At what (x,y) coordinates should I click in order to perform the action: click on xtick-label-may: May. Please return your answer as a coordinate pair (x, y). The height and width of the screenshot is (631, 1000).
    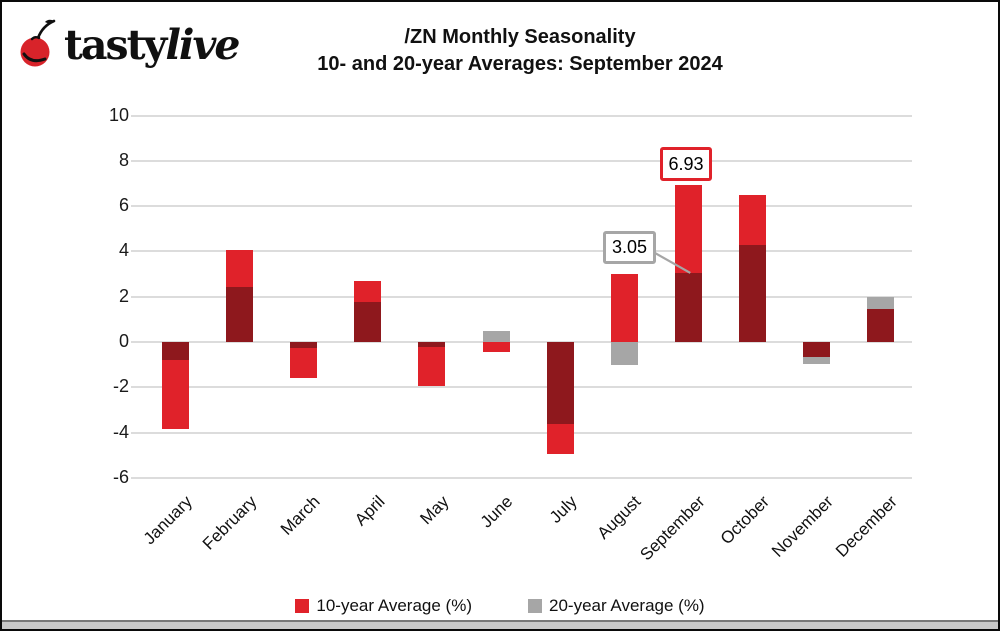
    Looking at the image, I should click on (434, 510).